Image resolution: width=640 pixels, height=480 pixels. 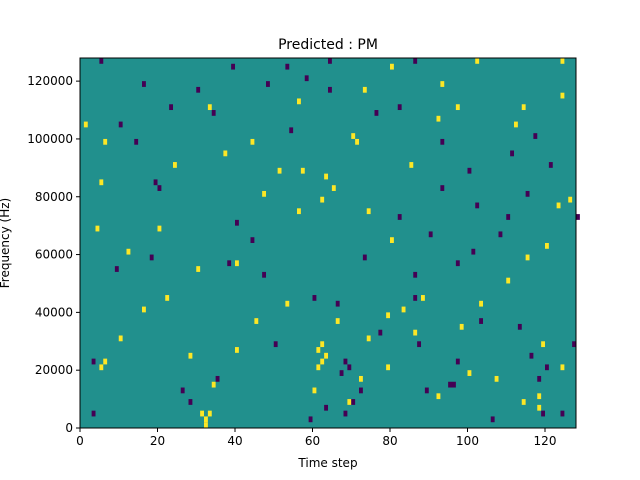 I want to click on x-tick-label: 80, so click(x=389, y=441).